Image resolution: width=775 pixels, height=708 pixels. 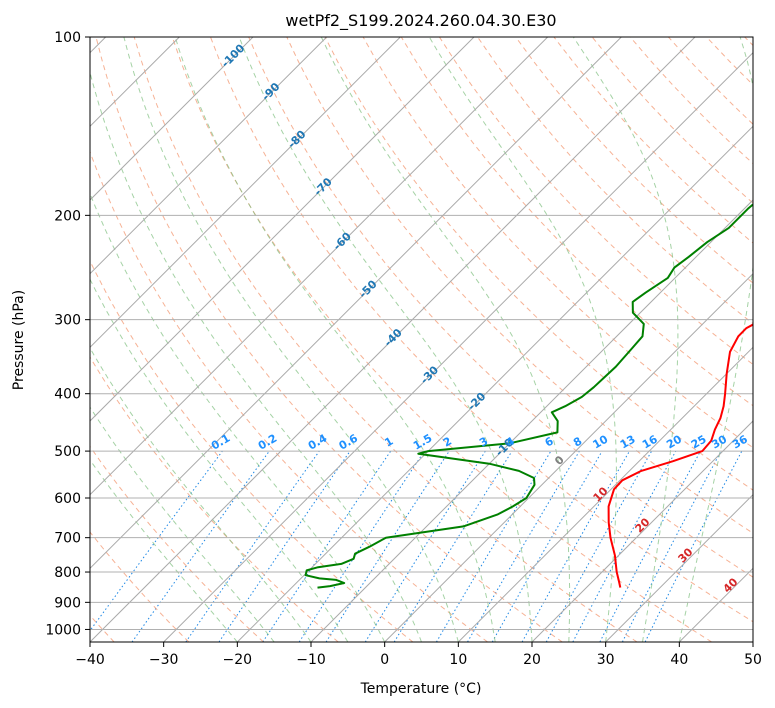 What do you see at coordinates (679, 660) in the screenshot?
I see `x-tick-label: 40` at bounding box center [679, 660].